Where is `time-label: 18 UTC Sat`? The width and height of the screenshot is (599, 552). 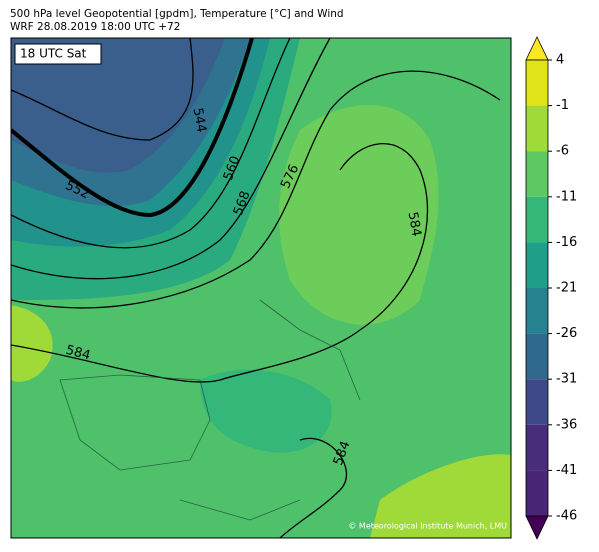 time-label: 18 UTC Sat is located at coordinates (53, 54).